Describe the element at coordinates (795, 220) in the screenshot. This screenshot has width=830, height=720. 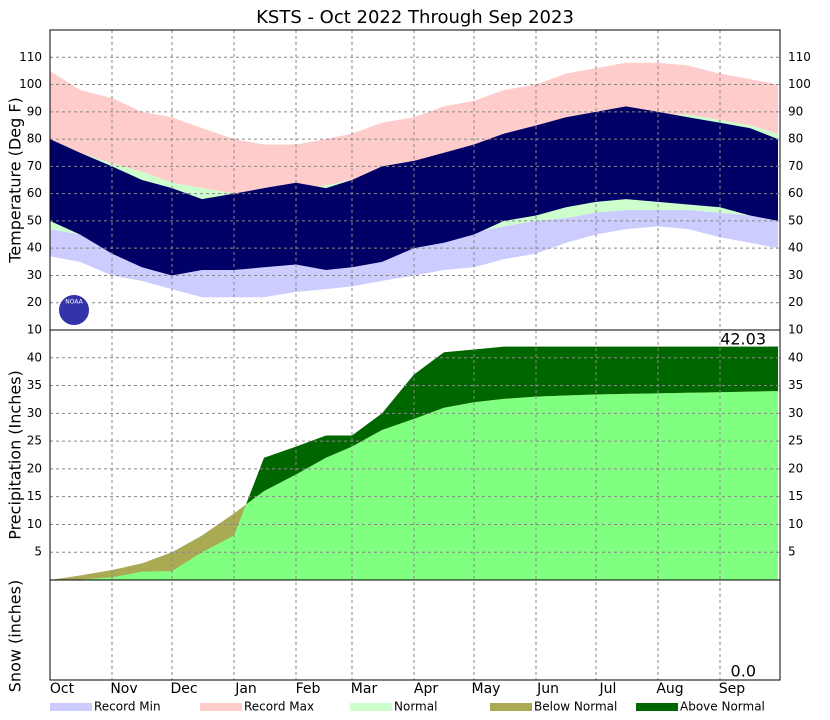
I see `y-tick-label-right: 50` at that location.